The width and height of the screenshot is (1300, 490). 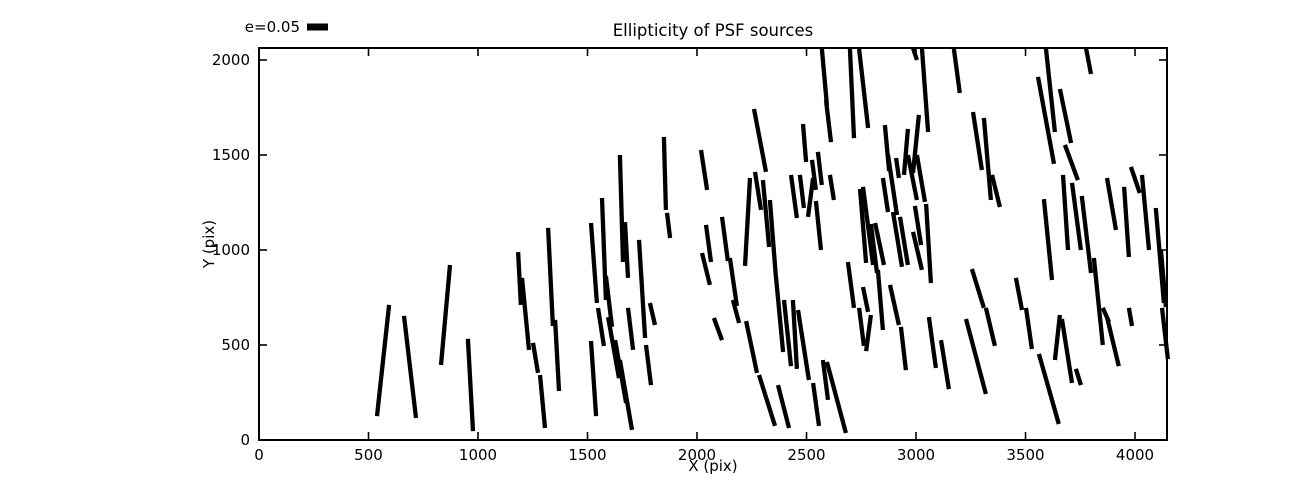 I want to click on x-axis-label: X (pix), so click(x=712, y=466).